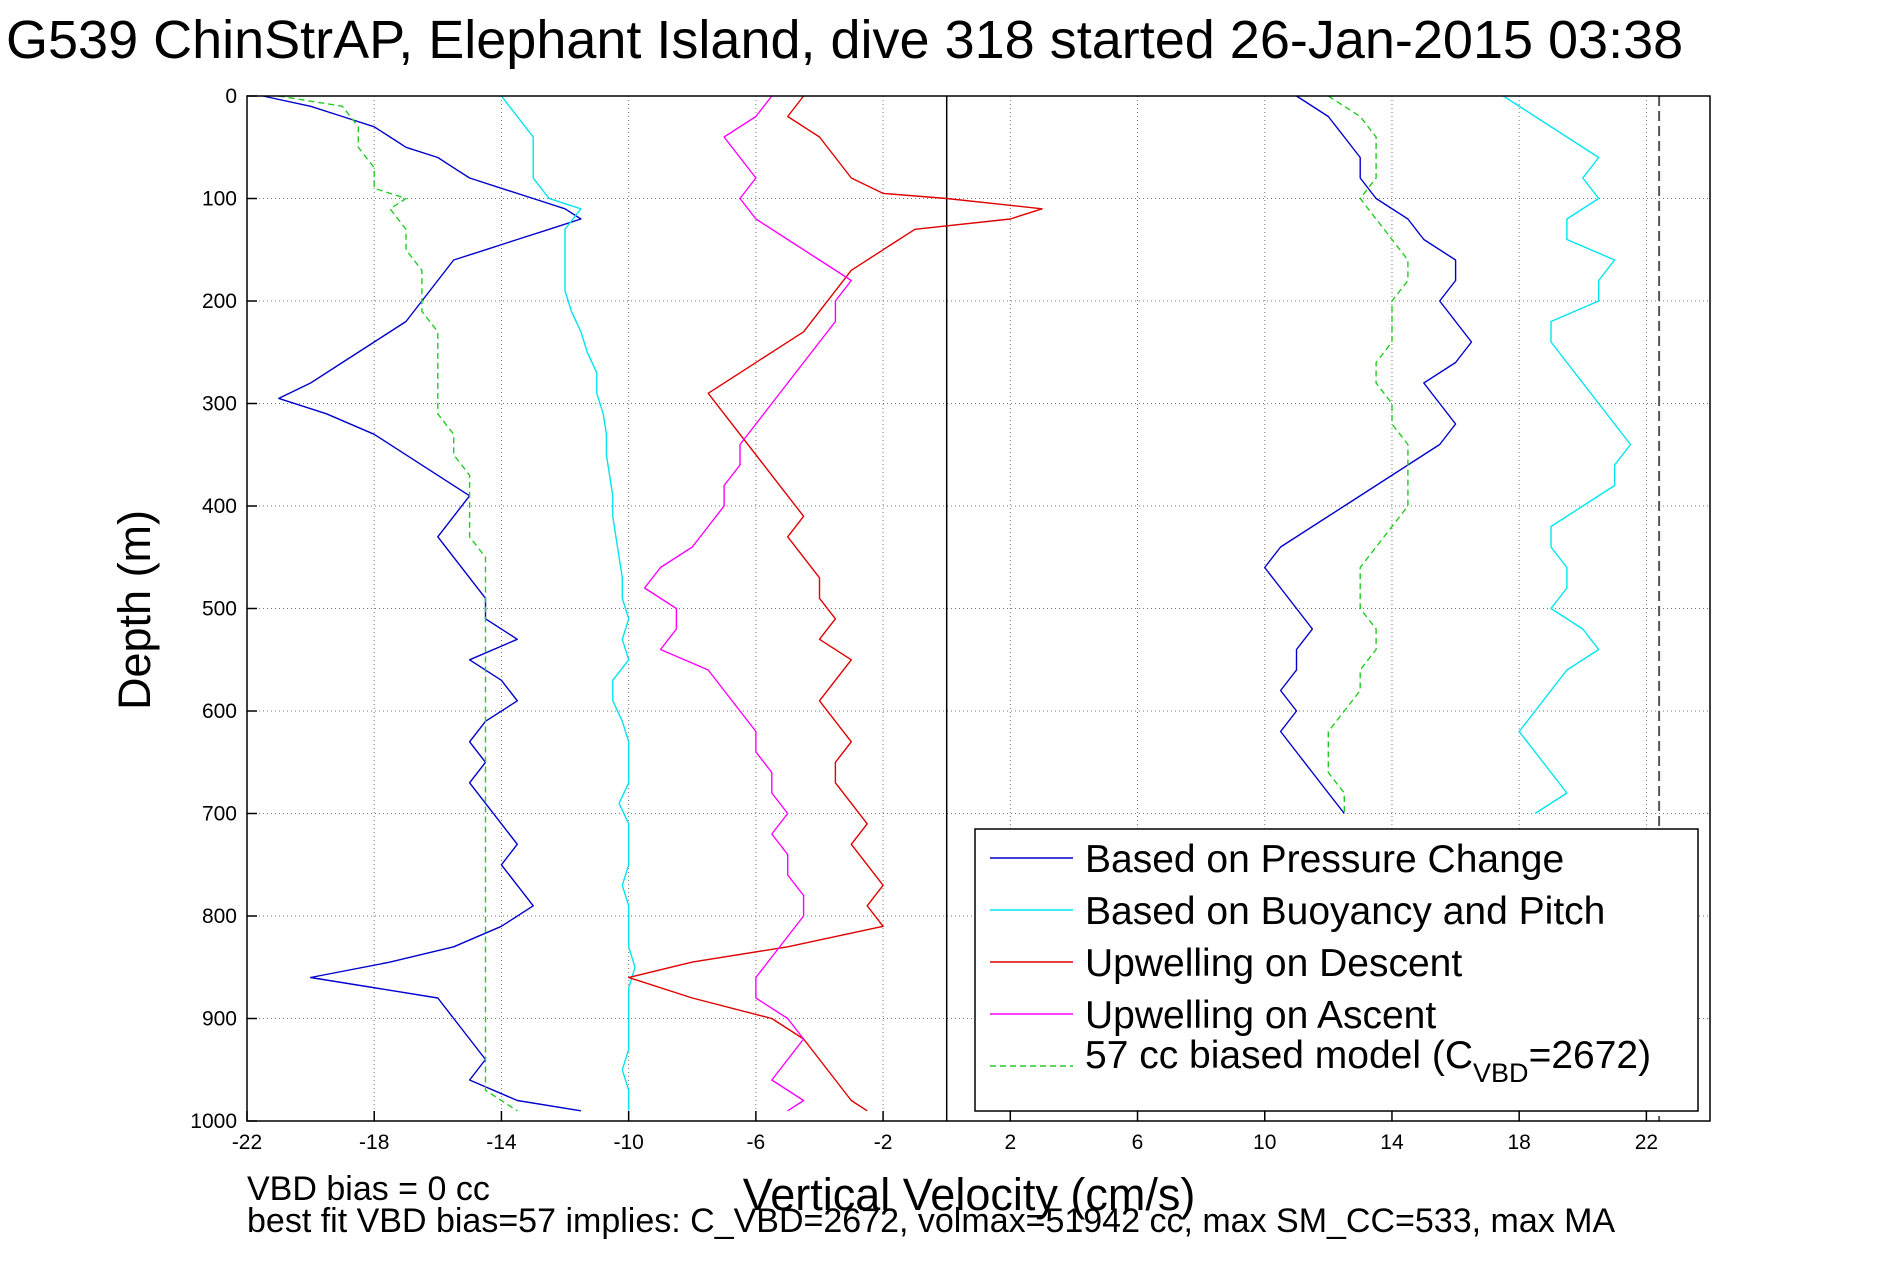  What do you see at coordinates (1260, 1015) in the screenshot?
I see `legend-label-upwelling-ascent: Upwelling on Ascent` at bounding box center [1260, 1015].